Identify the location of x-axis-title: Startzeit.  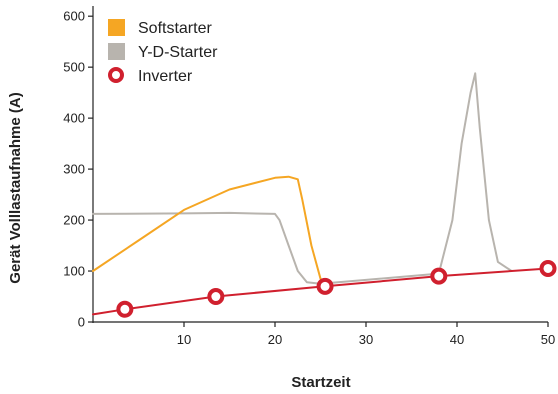
(320, 382).